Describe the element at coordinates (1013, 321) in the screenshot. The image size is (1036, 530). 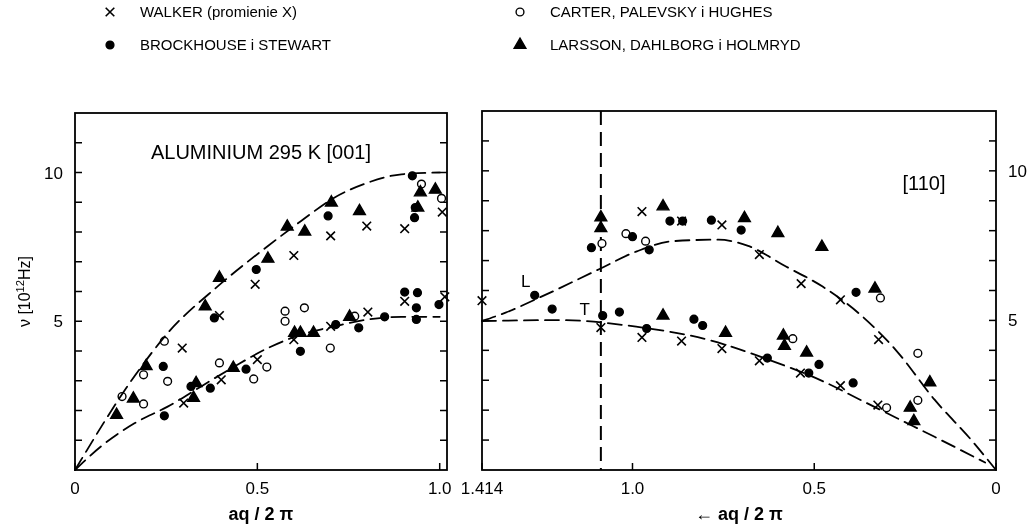
I see `y2-tick-label: 5` at that location.